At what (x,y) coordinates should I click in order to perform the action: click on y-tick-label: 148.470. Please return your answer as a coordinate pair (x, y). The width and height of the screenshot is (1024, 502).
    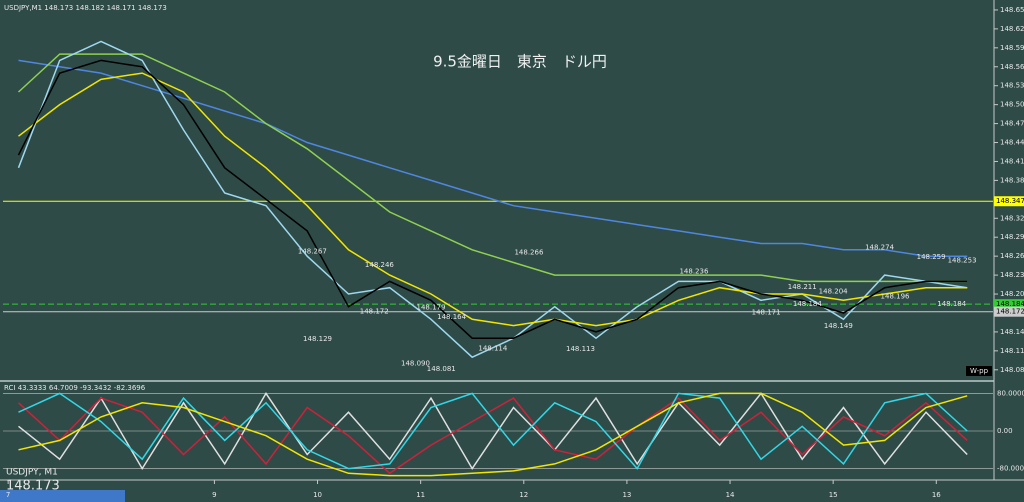
    Looking at the image, I should click on (1012, 124).